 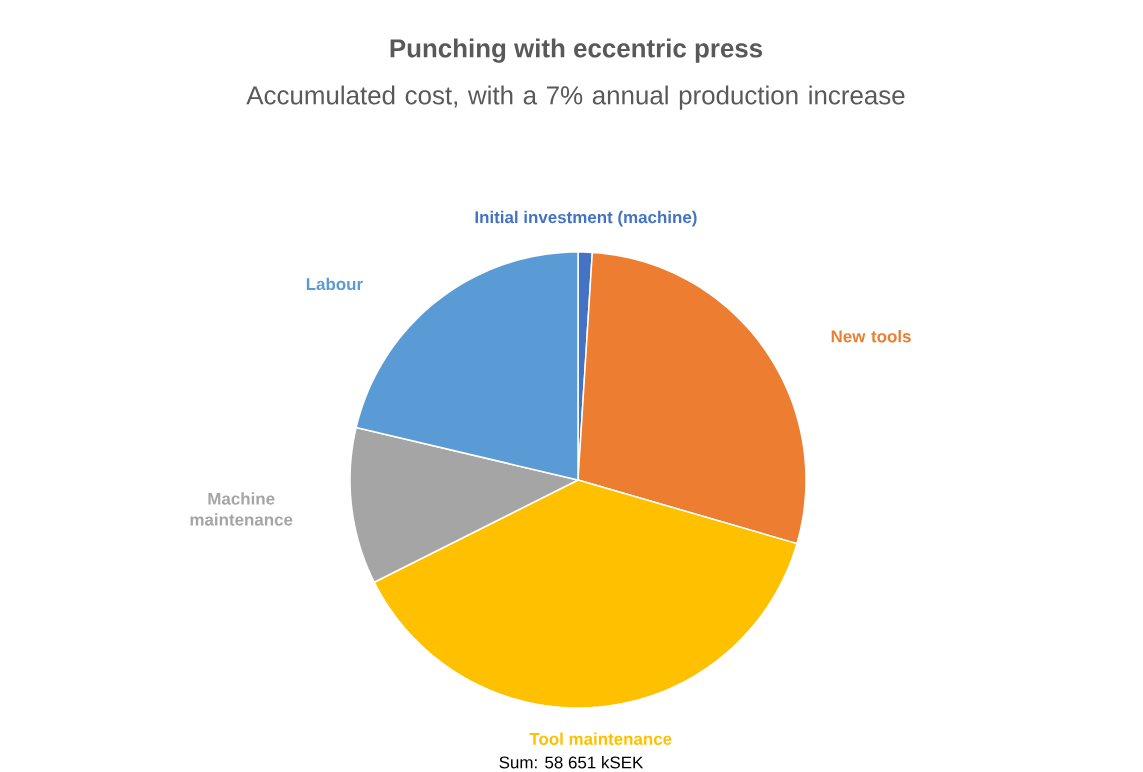 I want to click on chart-subtitle: Accumulated cost, with a 7% annual production increase, so click(x=575, y=97).